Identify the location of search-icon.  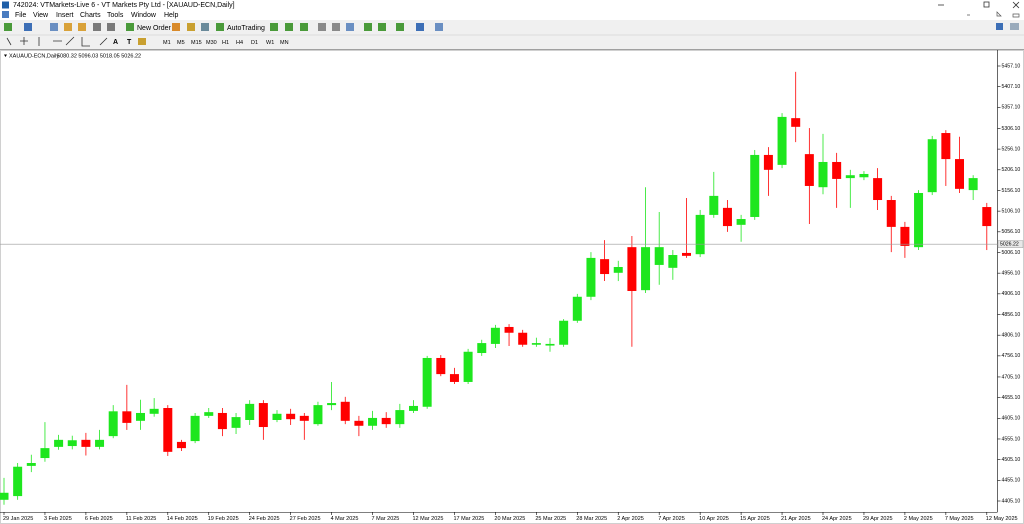
(999, 26).